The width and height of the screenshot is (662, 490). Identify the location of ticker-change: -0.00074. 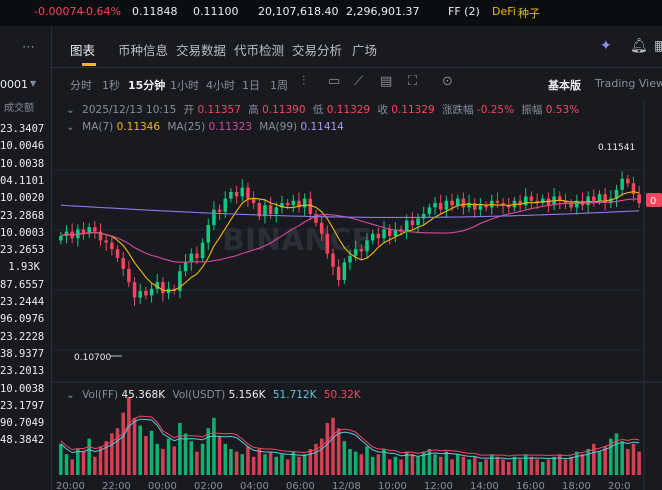
(59, 11).